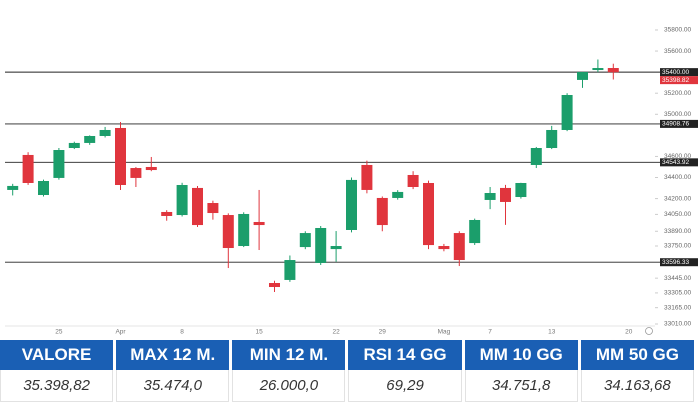 The height and width of the screenshot is (402, 700). I want to click on value-cell: 26.000,0, so click(289, 386).